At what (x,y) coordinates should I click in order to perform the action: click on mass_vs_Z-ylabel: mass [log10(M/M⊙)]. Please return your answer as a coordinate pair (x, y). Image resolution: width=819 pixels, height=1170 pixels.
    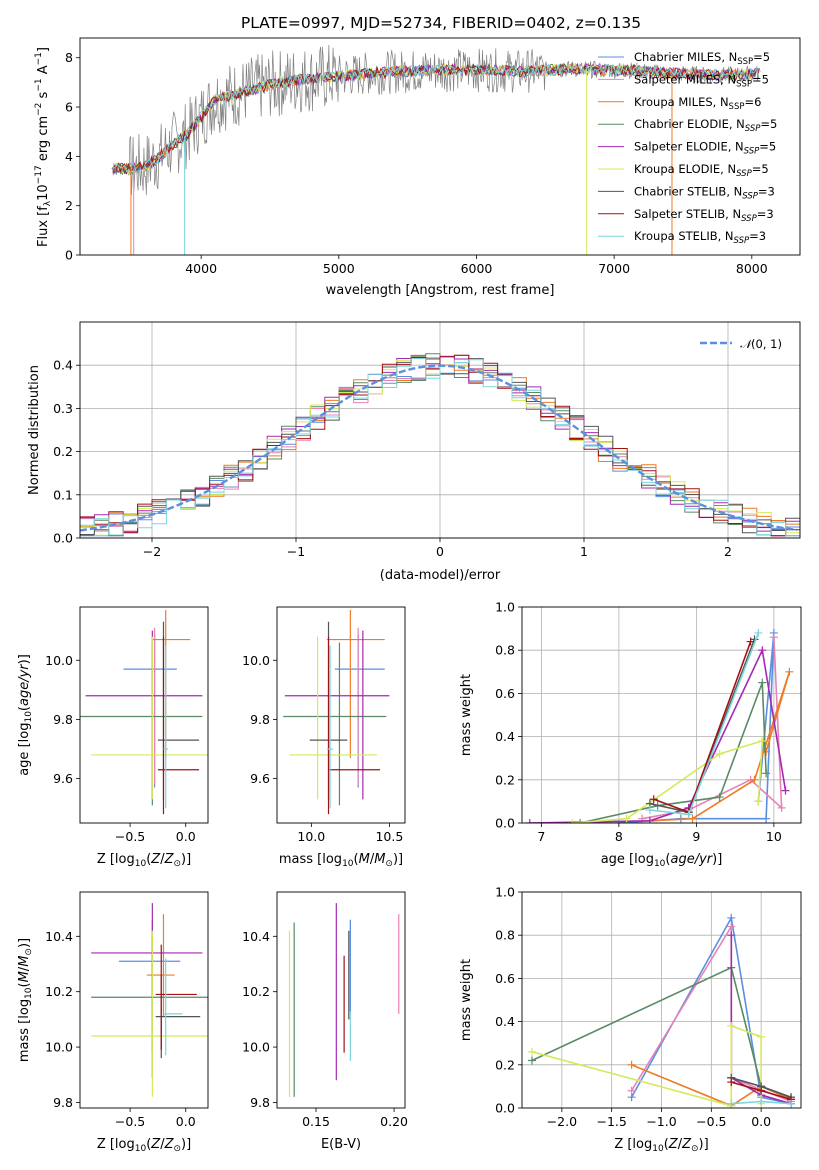
    Looking at the image, I should click on (25, 1000).